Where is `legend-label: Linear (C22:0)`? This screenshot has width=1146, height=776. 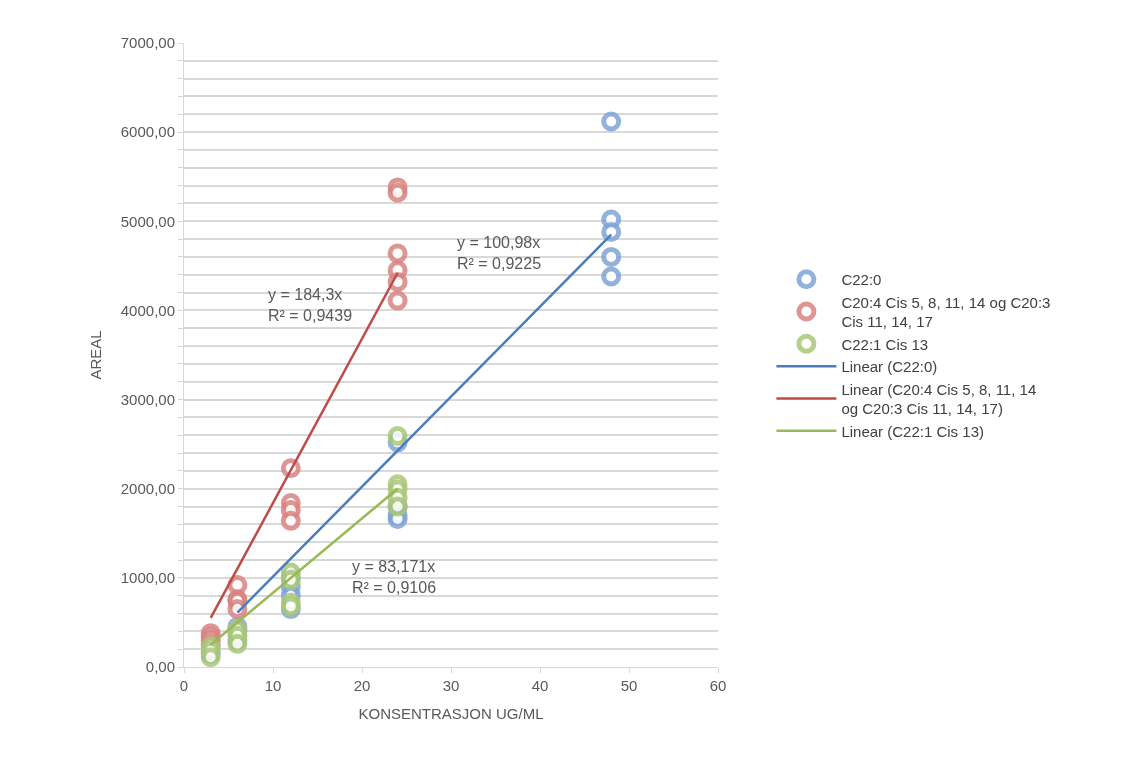
legend-label: Linear (C22:0) is located at coordinates (889, 367).